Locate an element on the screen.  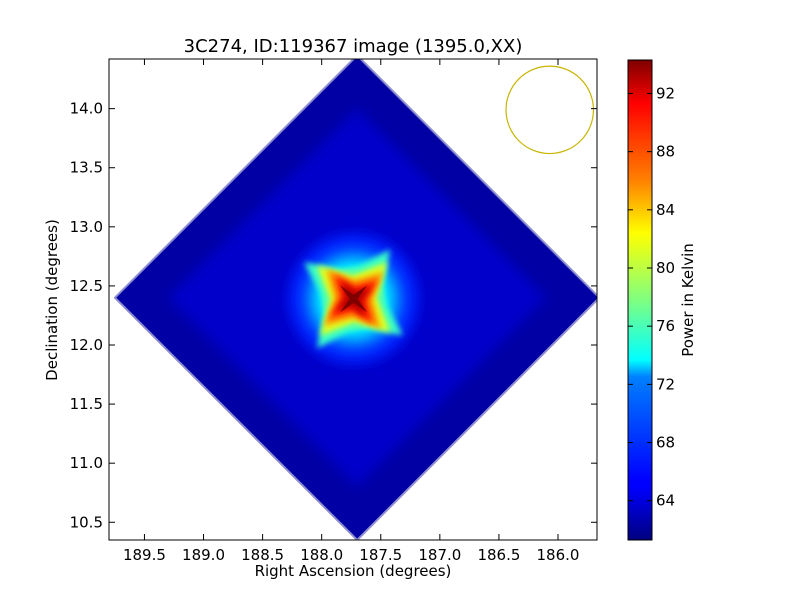
colorbar-tick-label: 88 is located at coordinates (665, 152).